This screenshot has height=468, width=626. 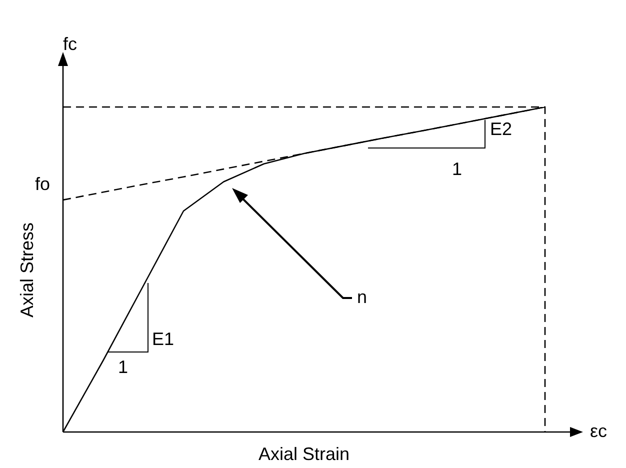 What do you see at coordinates (599, 430) in the screenshot?
I see `text: εc` at bounding box center [599, 430].